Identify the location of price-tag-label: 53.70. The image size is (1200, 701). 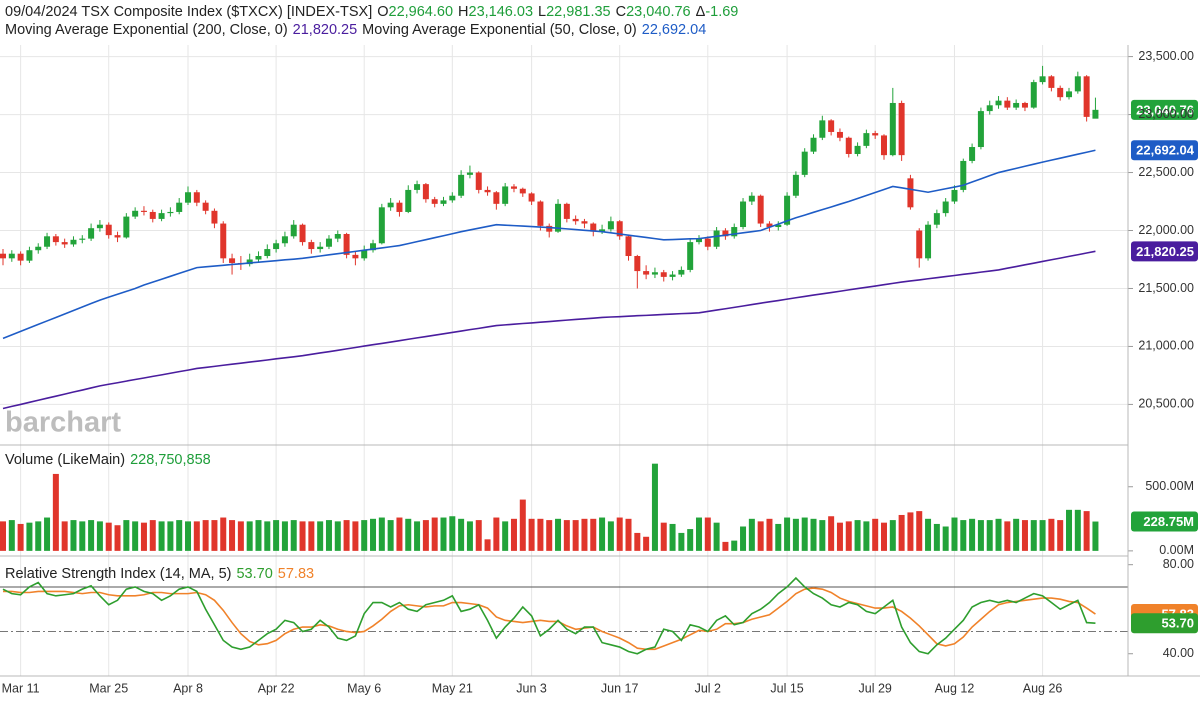
(1177, 623).